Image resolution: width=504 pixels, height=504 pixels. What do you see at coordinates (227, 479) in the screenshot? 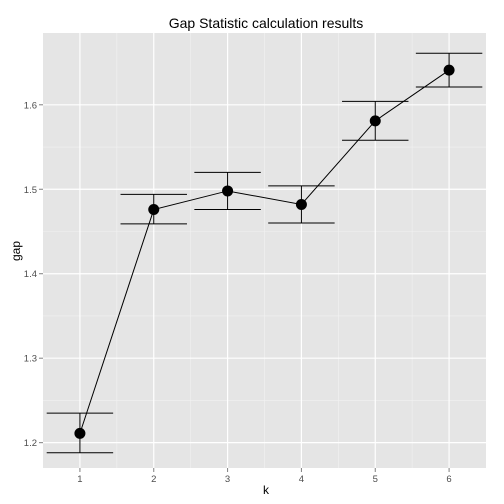
I see `x-tick-label: 3` at bounding box center [227, 479].